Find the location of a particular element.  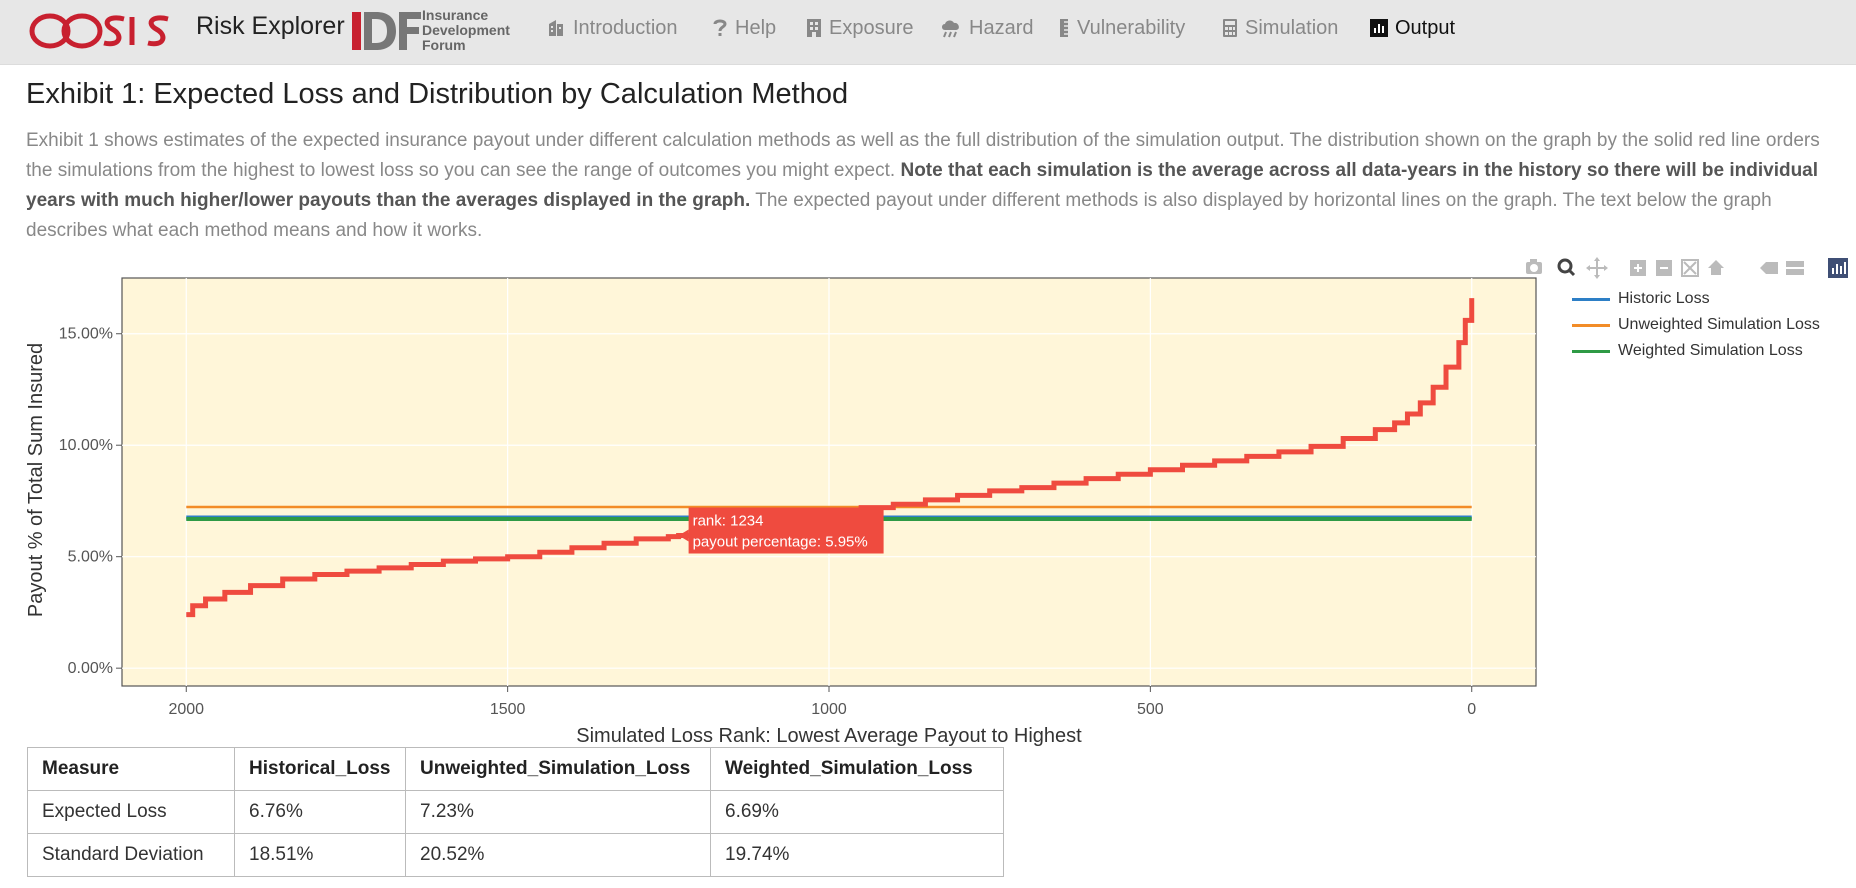

hover-compare-icon is located at coordinates (1795, 268).